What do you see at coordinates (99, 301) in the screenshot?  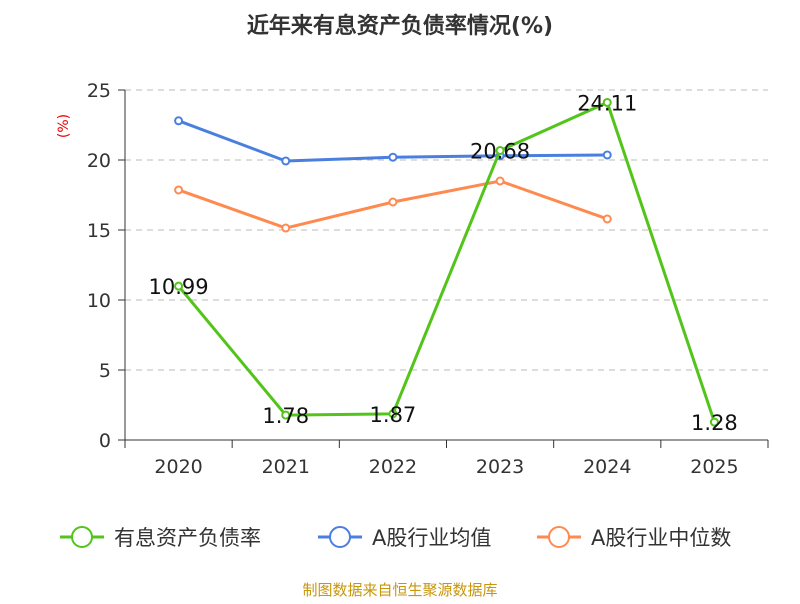 I see `y-tick-label: 10` at bounding box center [99, 301].